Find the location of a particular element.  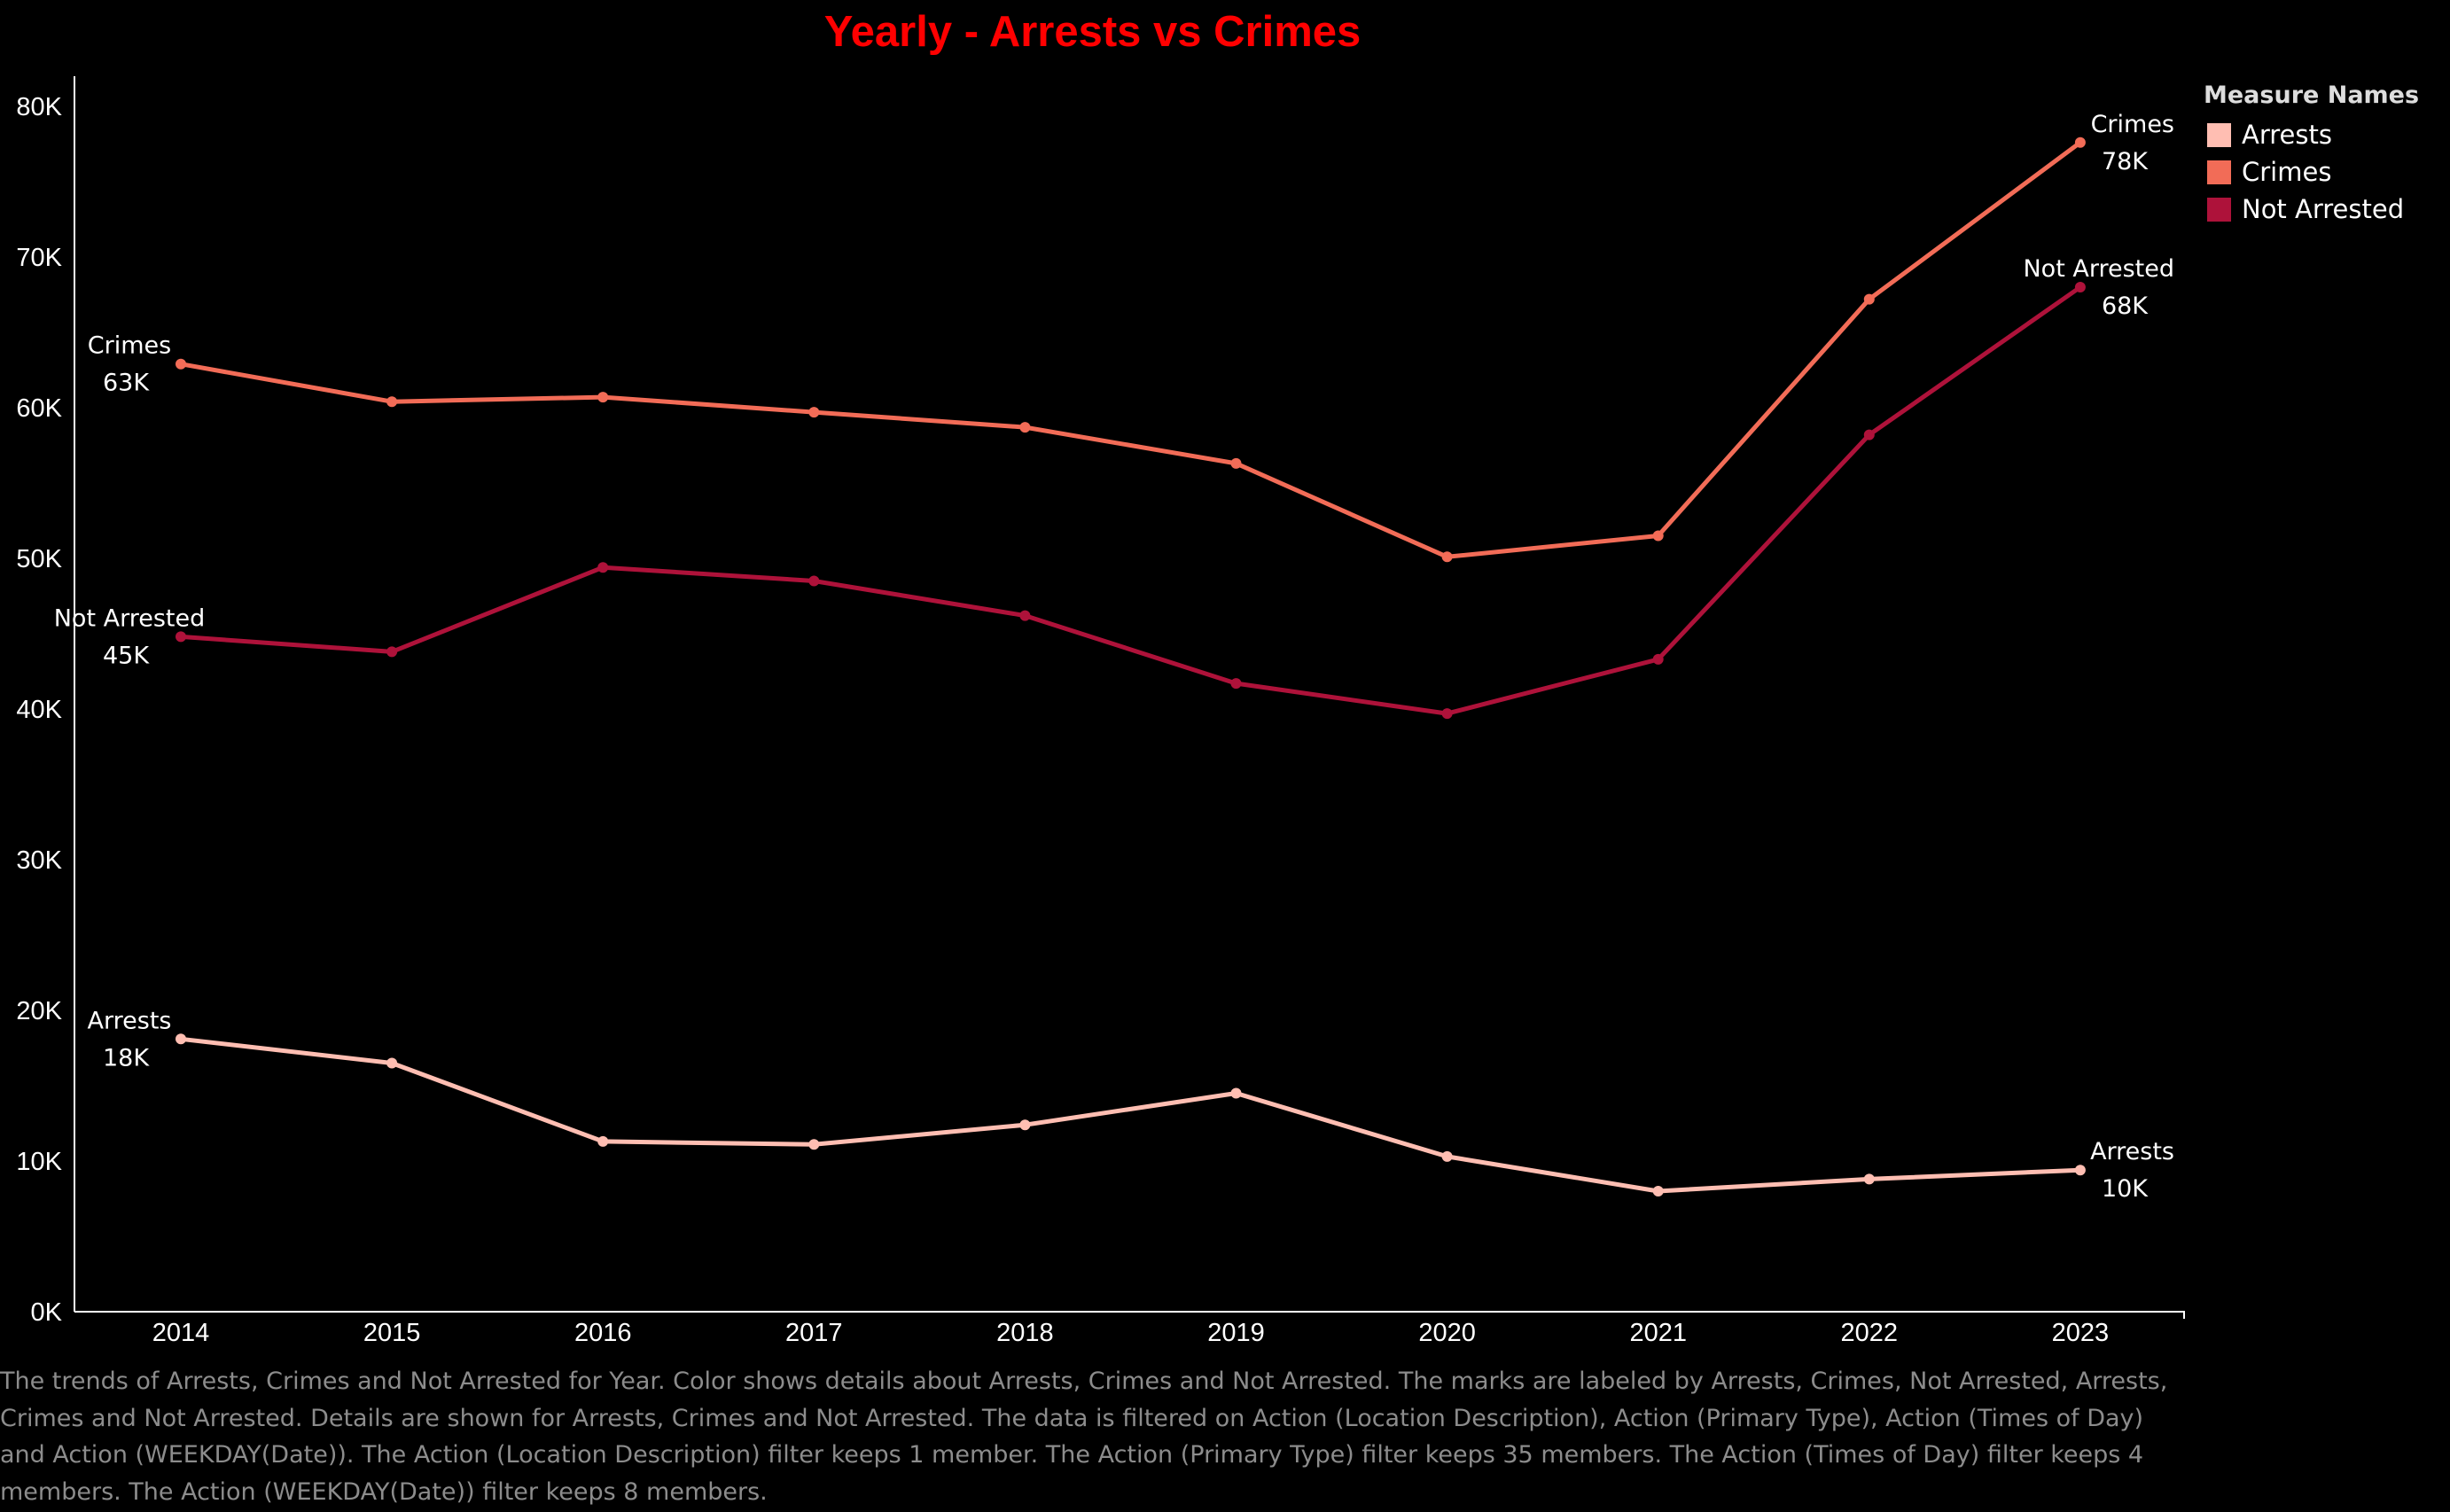

legend-swatch-not-arrested is located at coordinates (2219, 209).